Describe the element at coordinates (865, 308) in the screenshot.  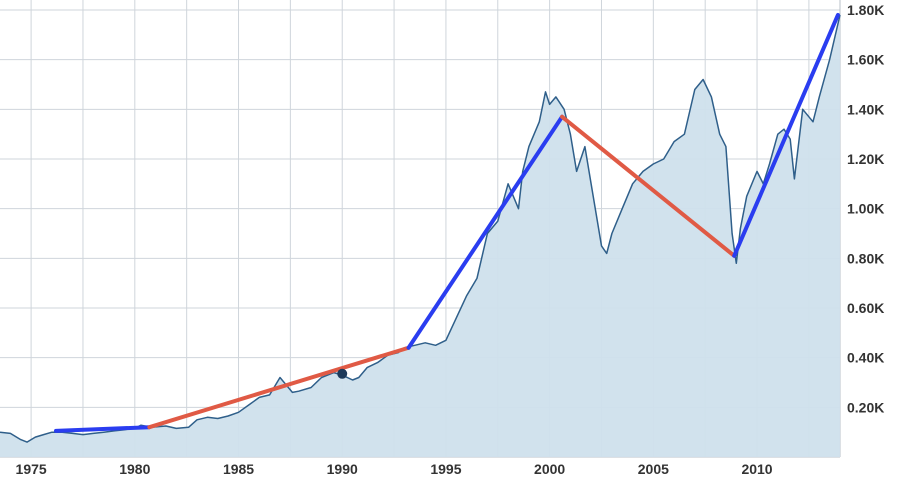
I see `y-tick-label: 0.60K` at that location.